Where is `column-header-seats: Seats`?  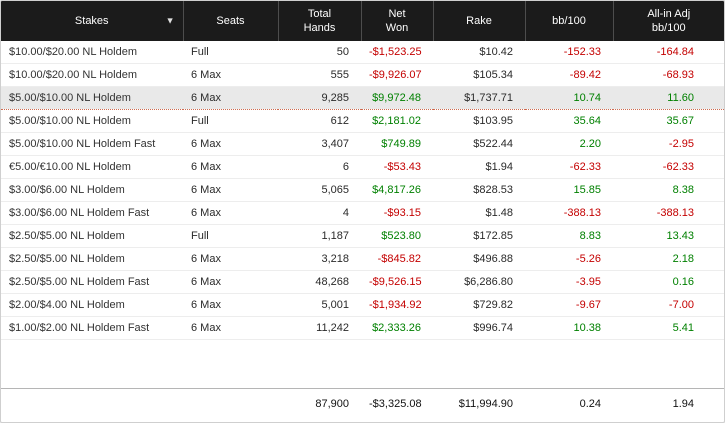
column-header-seats: Seats is located at coordinates (230, 21).